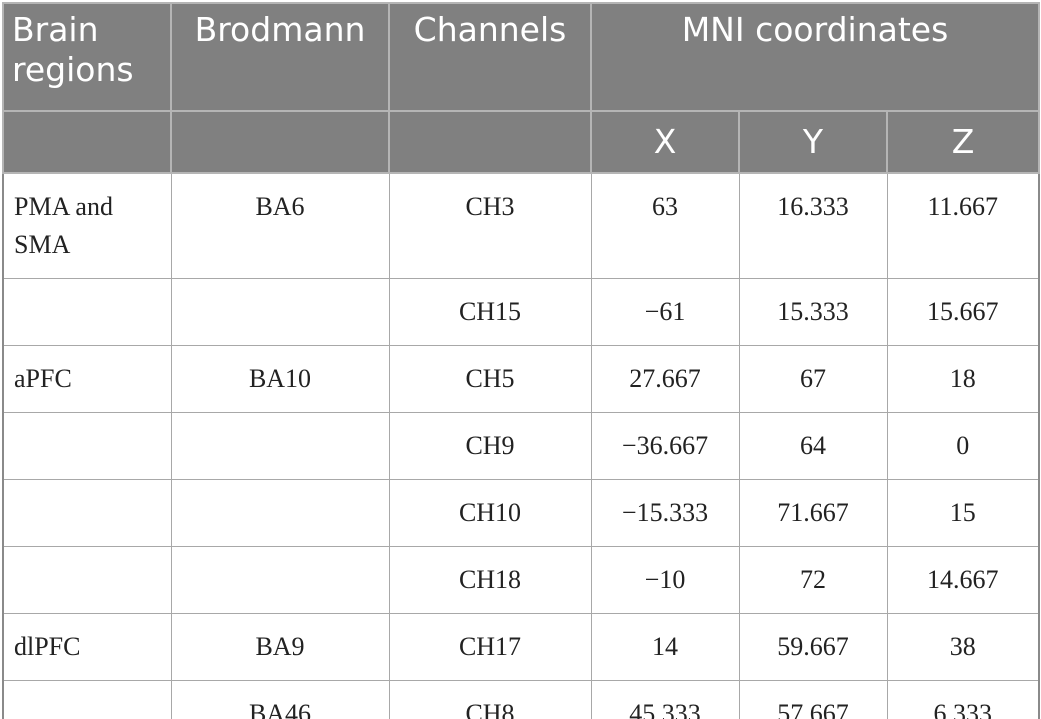  Describe the element at coordinates (280, 699) in the screenshot. I see `table-cell: BA46` at that location.